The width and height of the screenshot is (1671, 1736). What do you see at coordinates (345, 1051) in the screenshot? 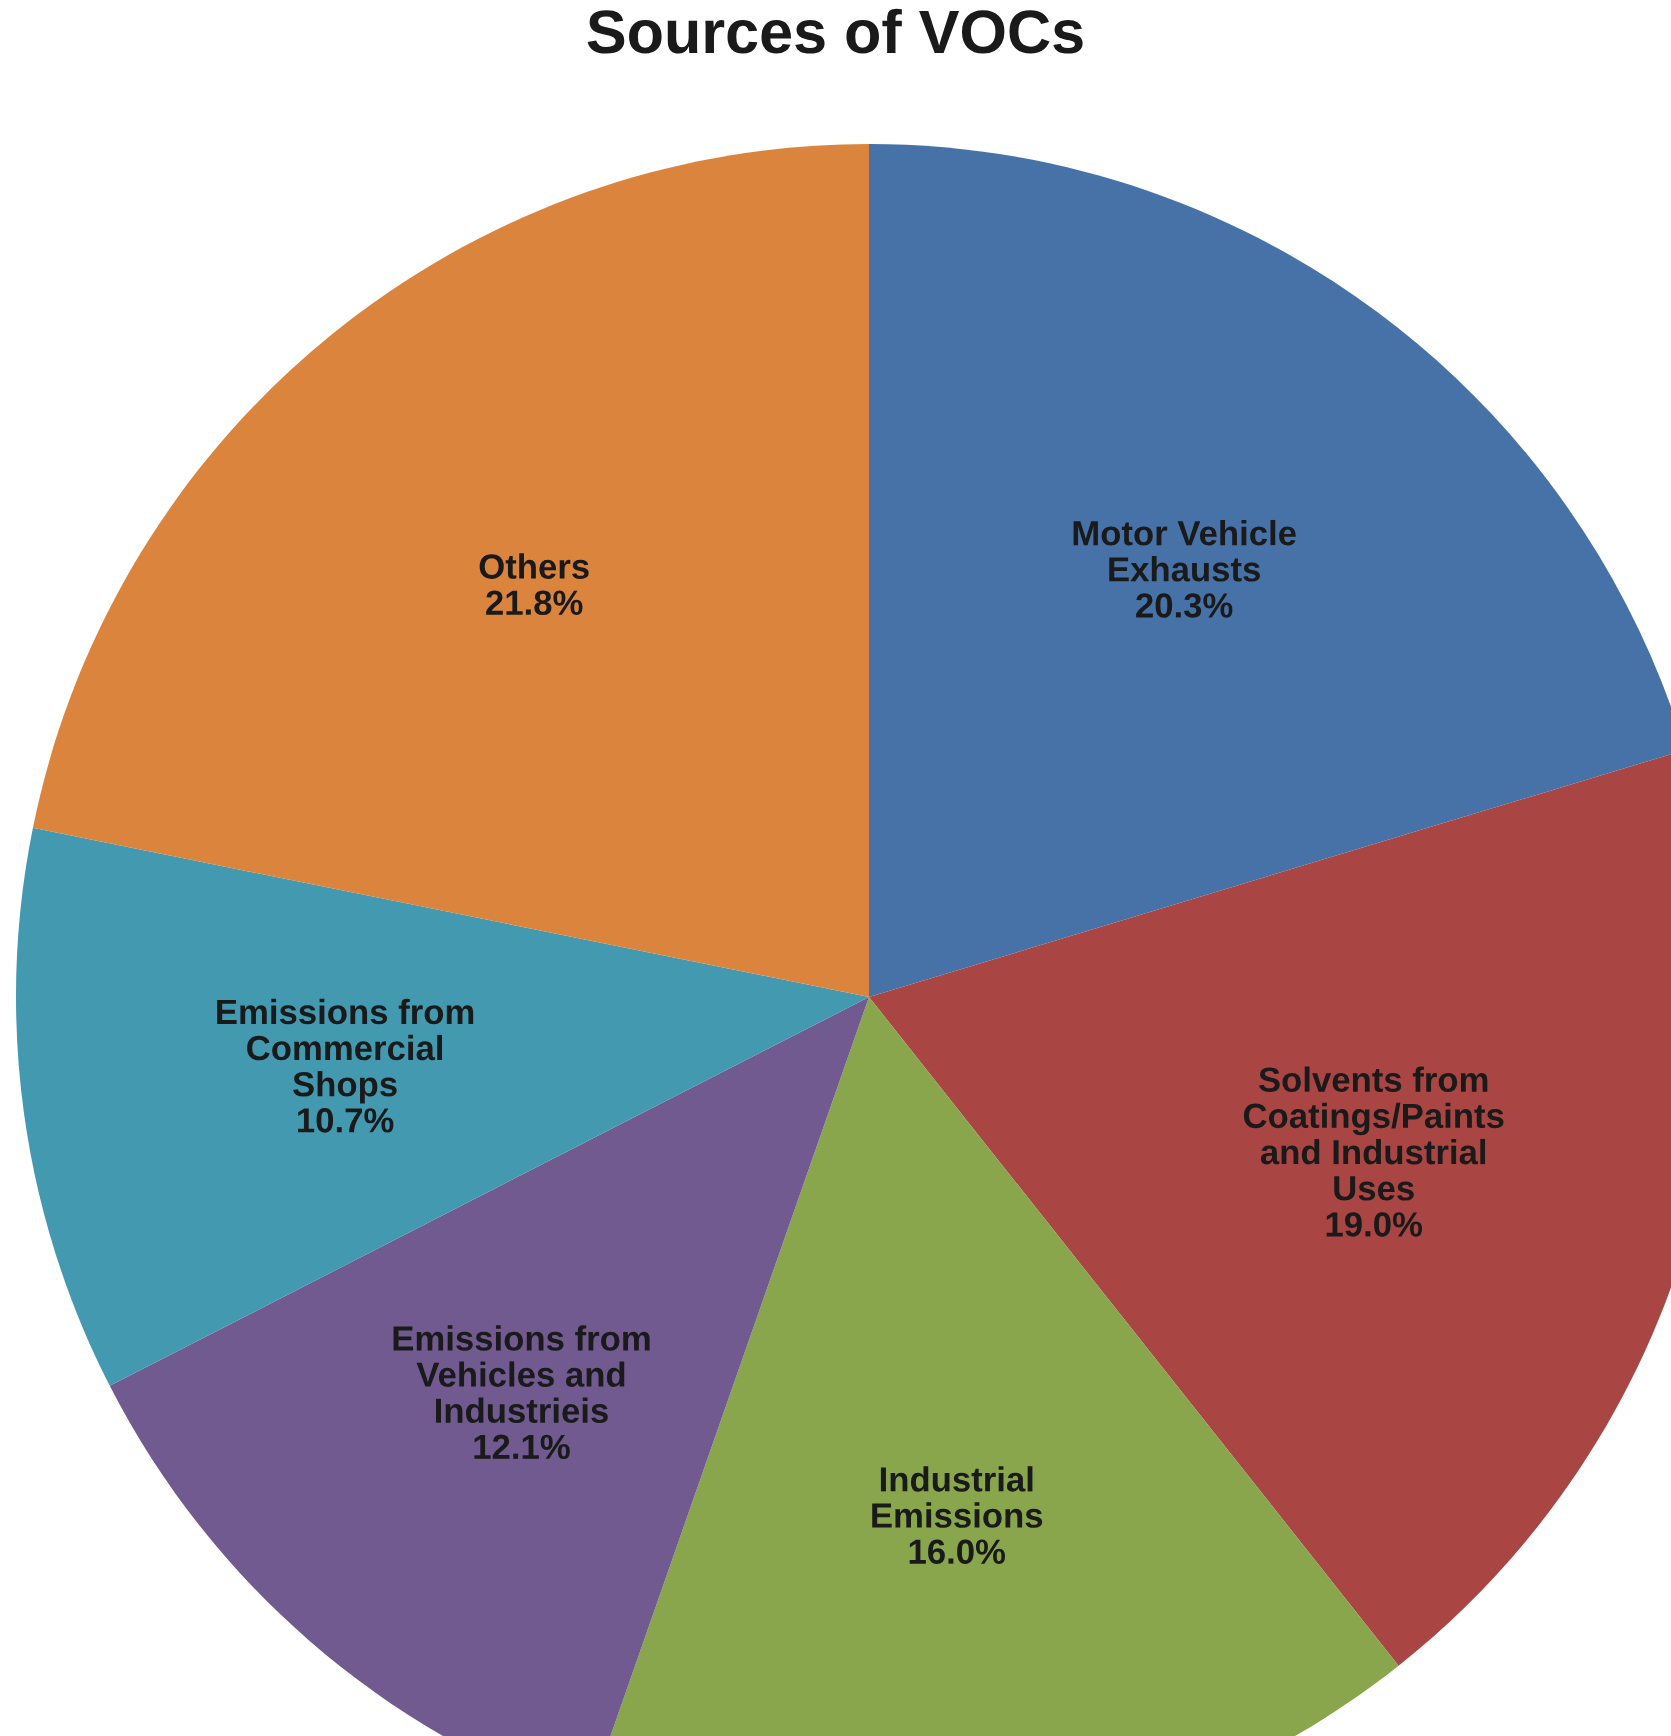
I see `slice-label: Emissions from Commercial Shops` at bounding box center [345, 1051].